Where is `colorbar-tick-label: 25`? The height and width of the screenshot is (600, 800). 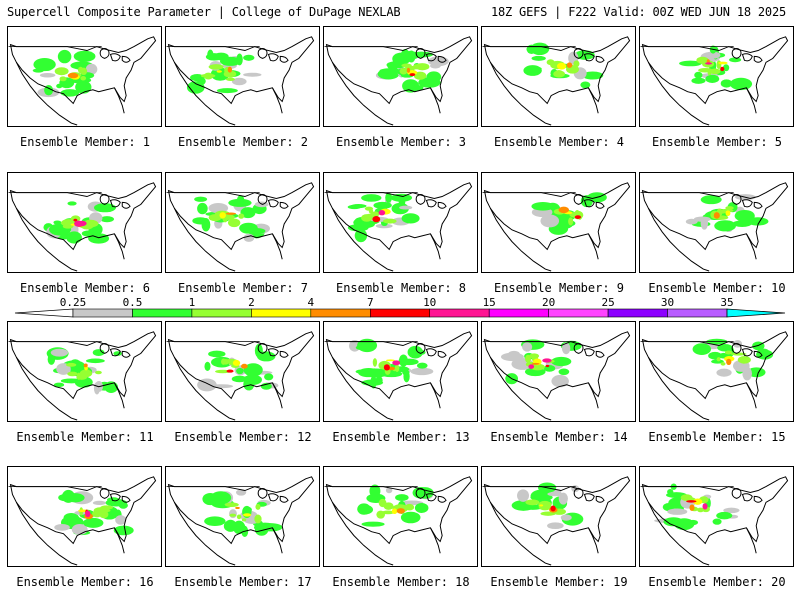 colorbar-tick-label: 25 is located at coordinates (607, 302).